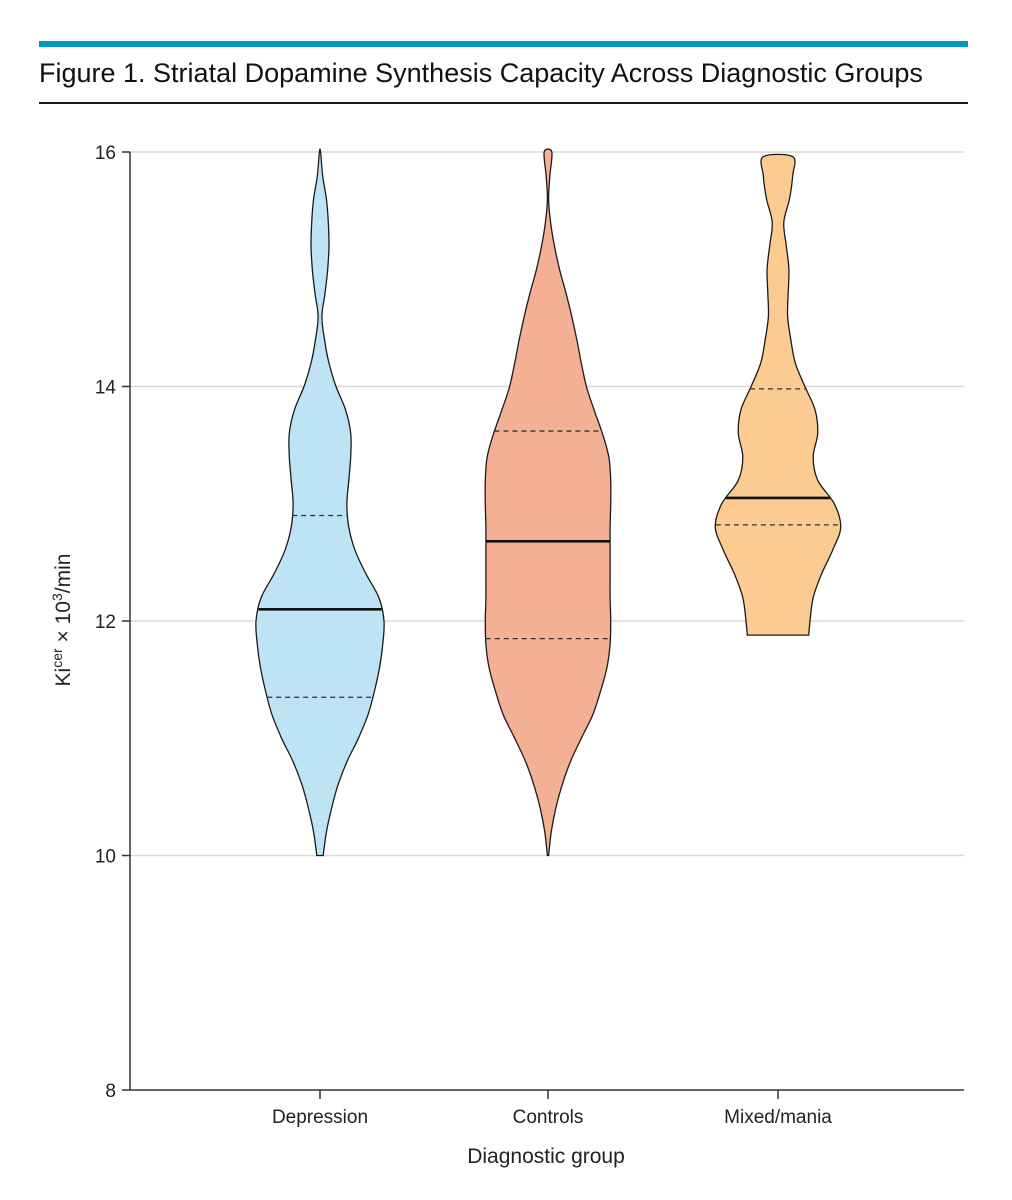 This screenshot has height=1200, width=1012. I want to click on x-tick-label: Controls, so click(548, 1117).